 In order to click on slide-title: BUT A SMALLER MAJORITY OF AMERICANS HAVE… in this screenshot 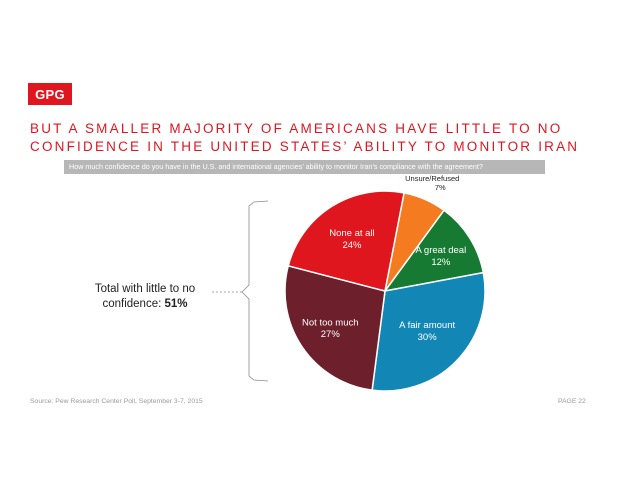, I will do `click(325, 138)`.